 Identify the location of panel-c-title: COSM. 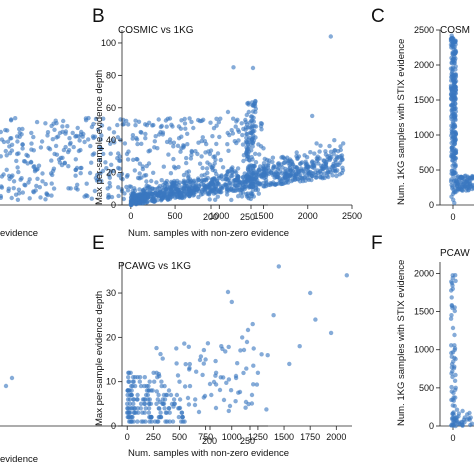
(455, 30).